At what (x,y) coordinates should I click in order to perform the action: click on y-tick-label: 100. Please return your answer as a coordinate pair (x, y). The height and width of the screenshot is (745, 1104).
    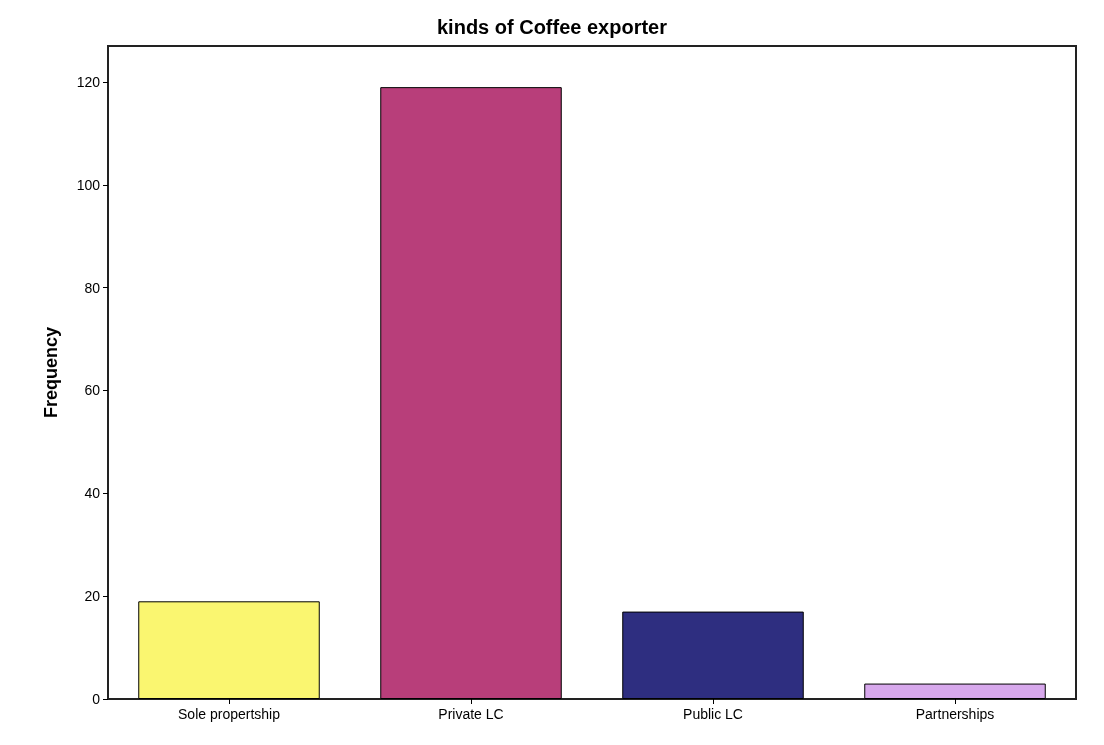
    Looking at the image, I should click on (88, 184).